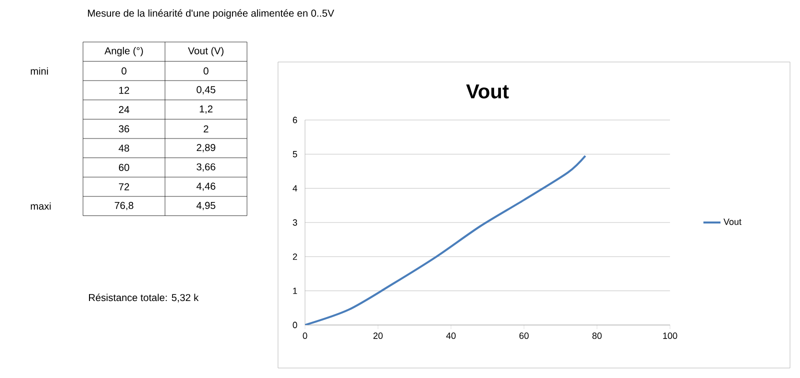 The height and width of the screenshot is (378, 800). I want to click on x-tick-label: 100, so click(670, 335).